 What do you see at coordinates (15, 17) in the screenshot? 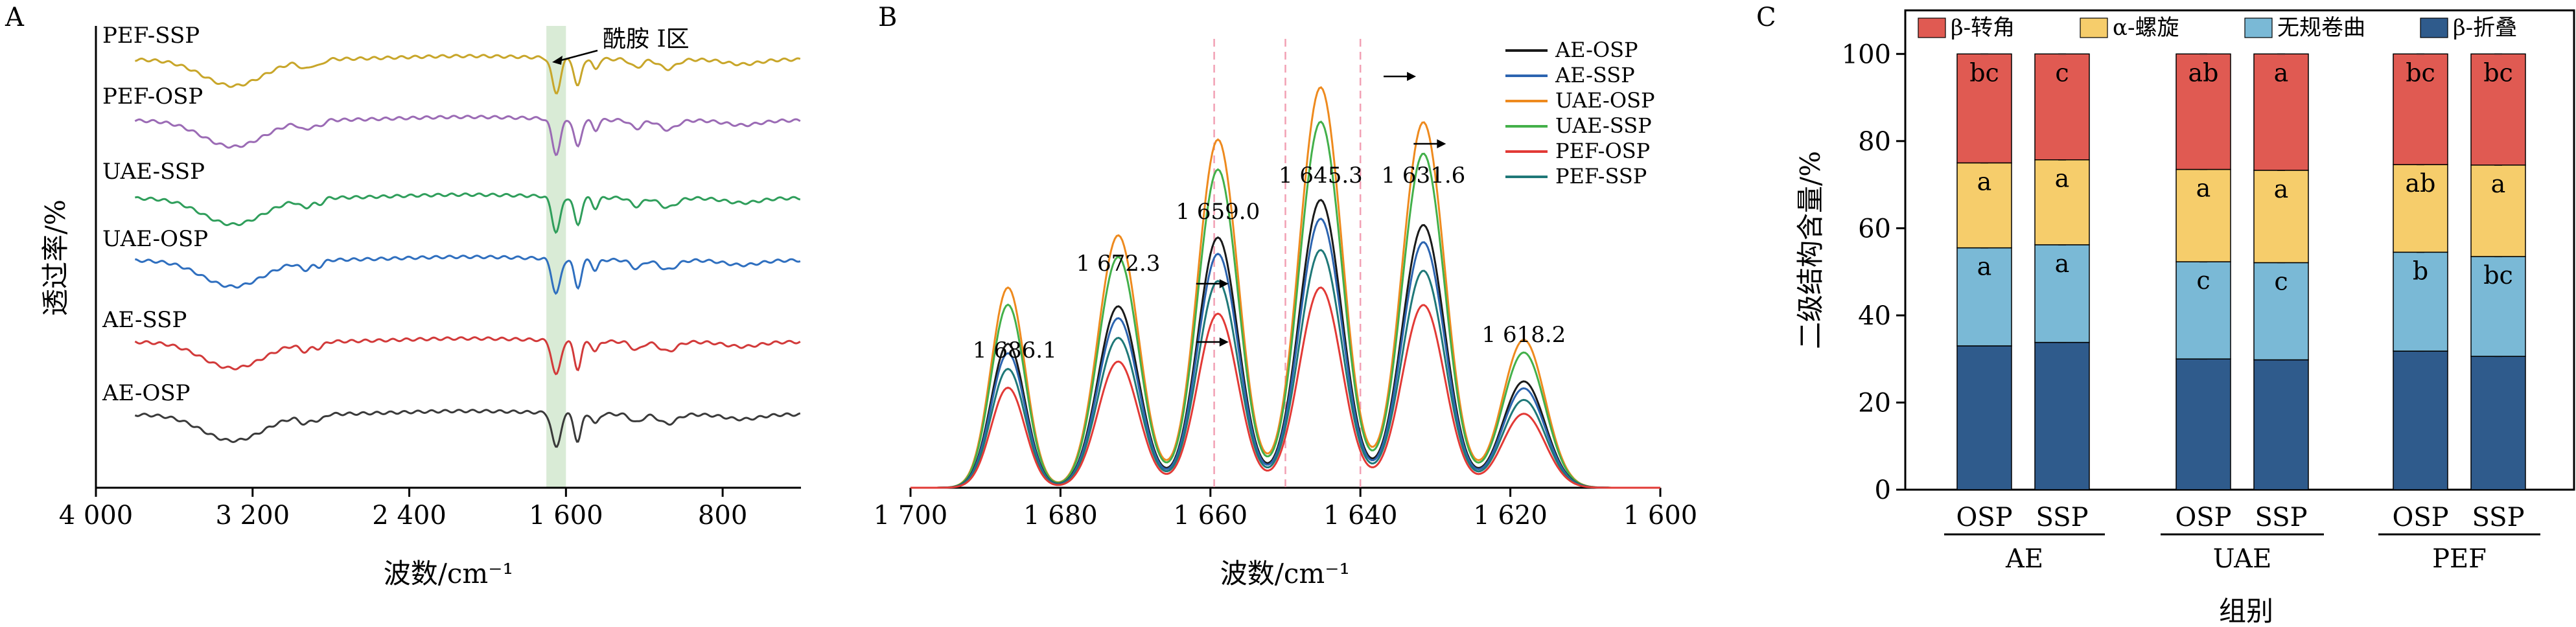
I see `panel-label-a: A` at bounding box center [15, 17].